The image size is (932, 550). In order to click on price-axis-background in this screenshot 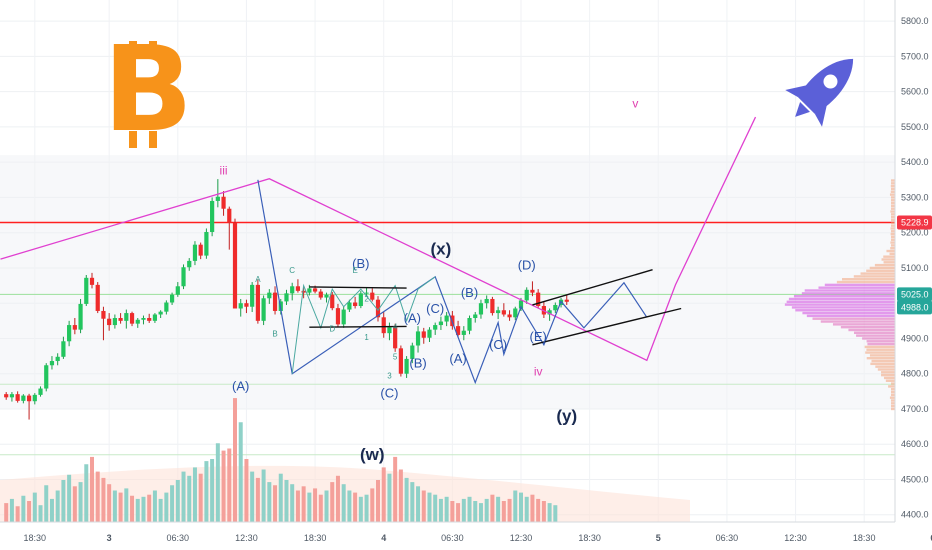, I will do `click(913, 275)`.